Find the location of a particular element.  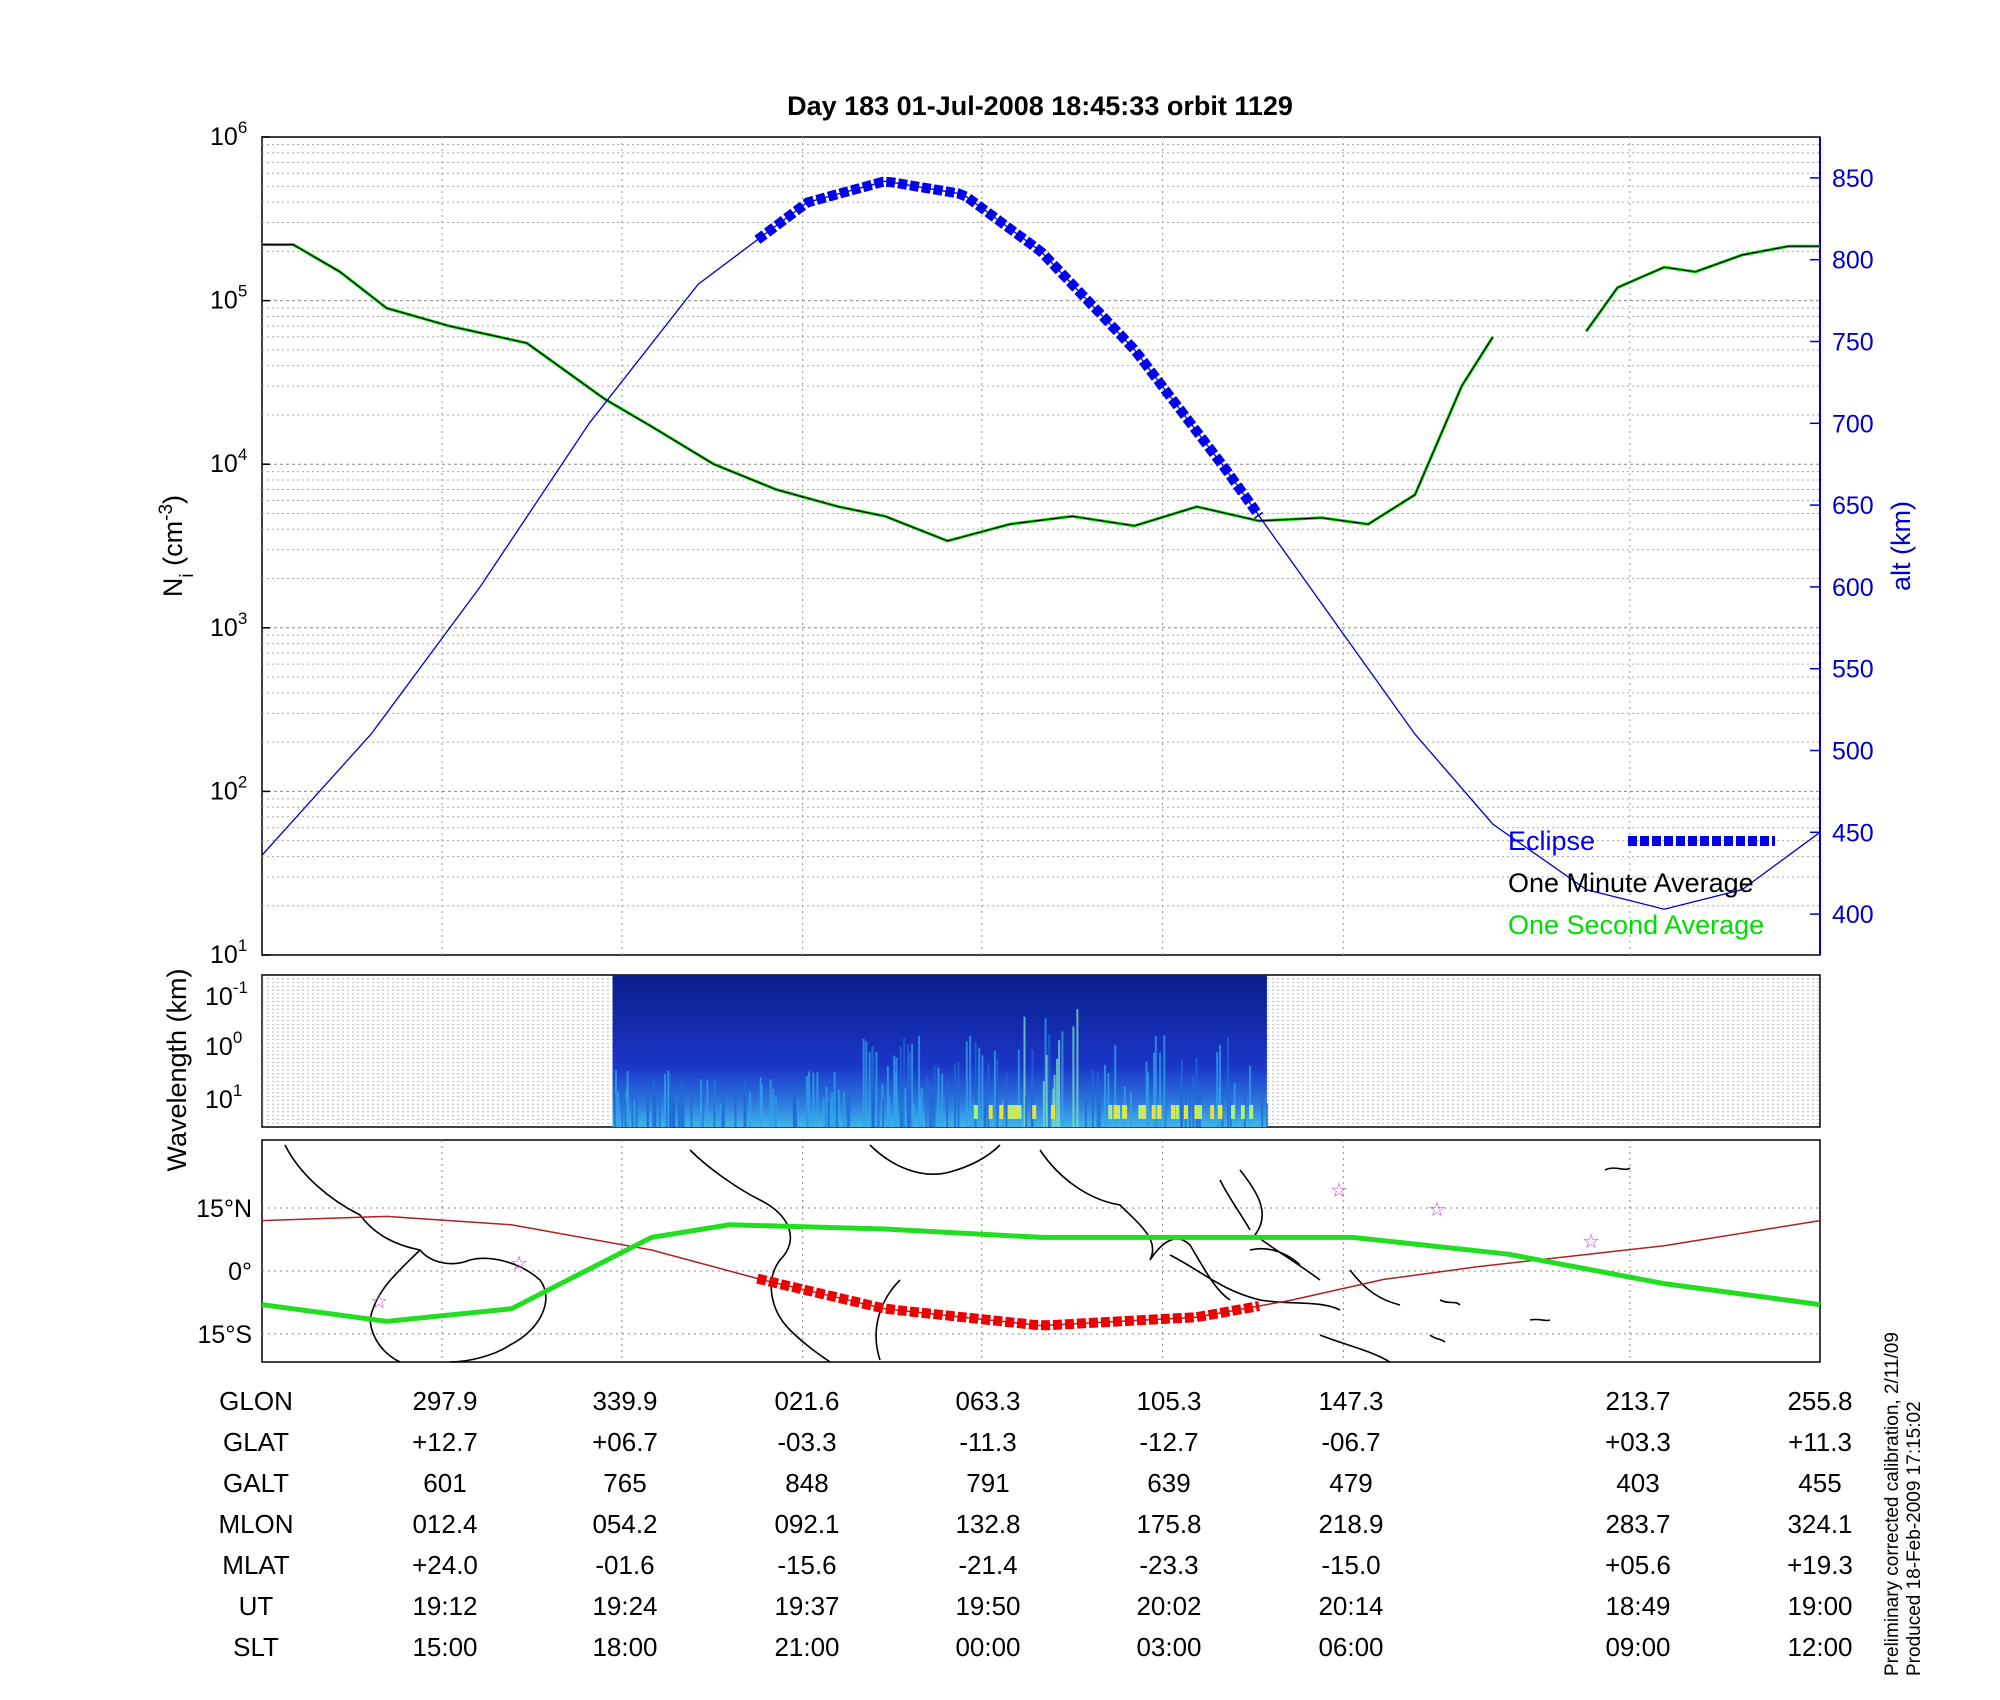

table-cell: -15.6 is located at coordinates (806, 1565).